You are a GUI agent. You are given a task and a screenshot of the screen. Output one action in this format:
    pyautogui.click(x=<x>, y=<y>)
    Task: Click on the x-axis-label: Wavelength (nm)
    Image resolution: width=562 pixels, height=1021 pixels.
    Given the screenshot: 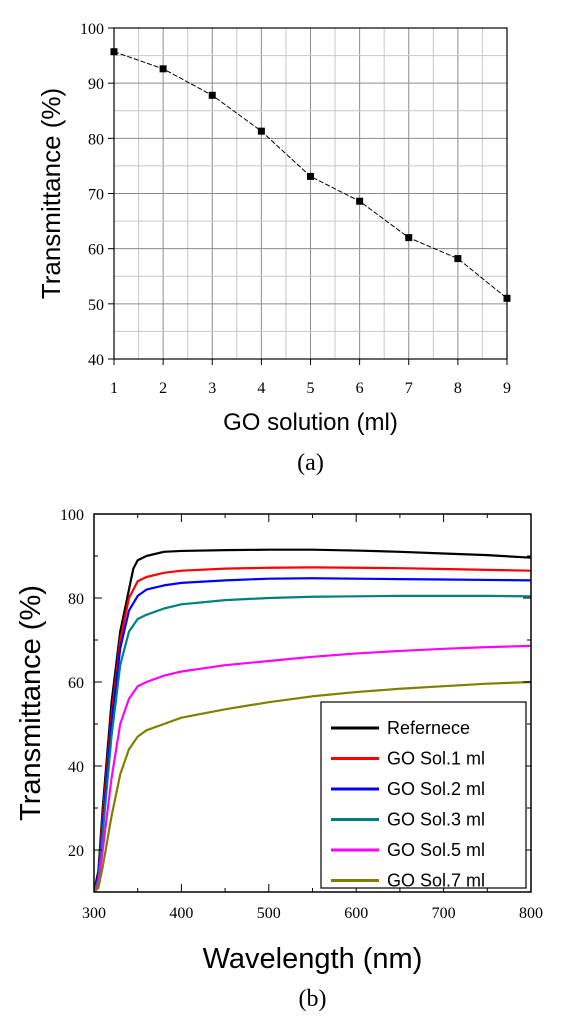 What is the action you would take?
    pyautogui.click(x=313, y=959)
    